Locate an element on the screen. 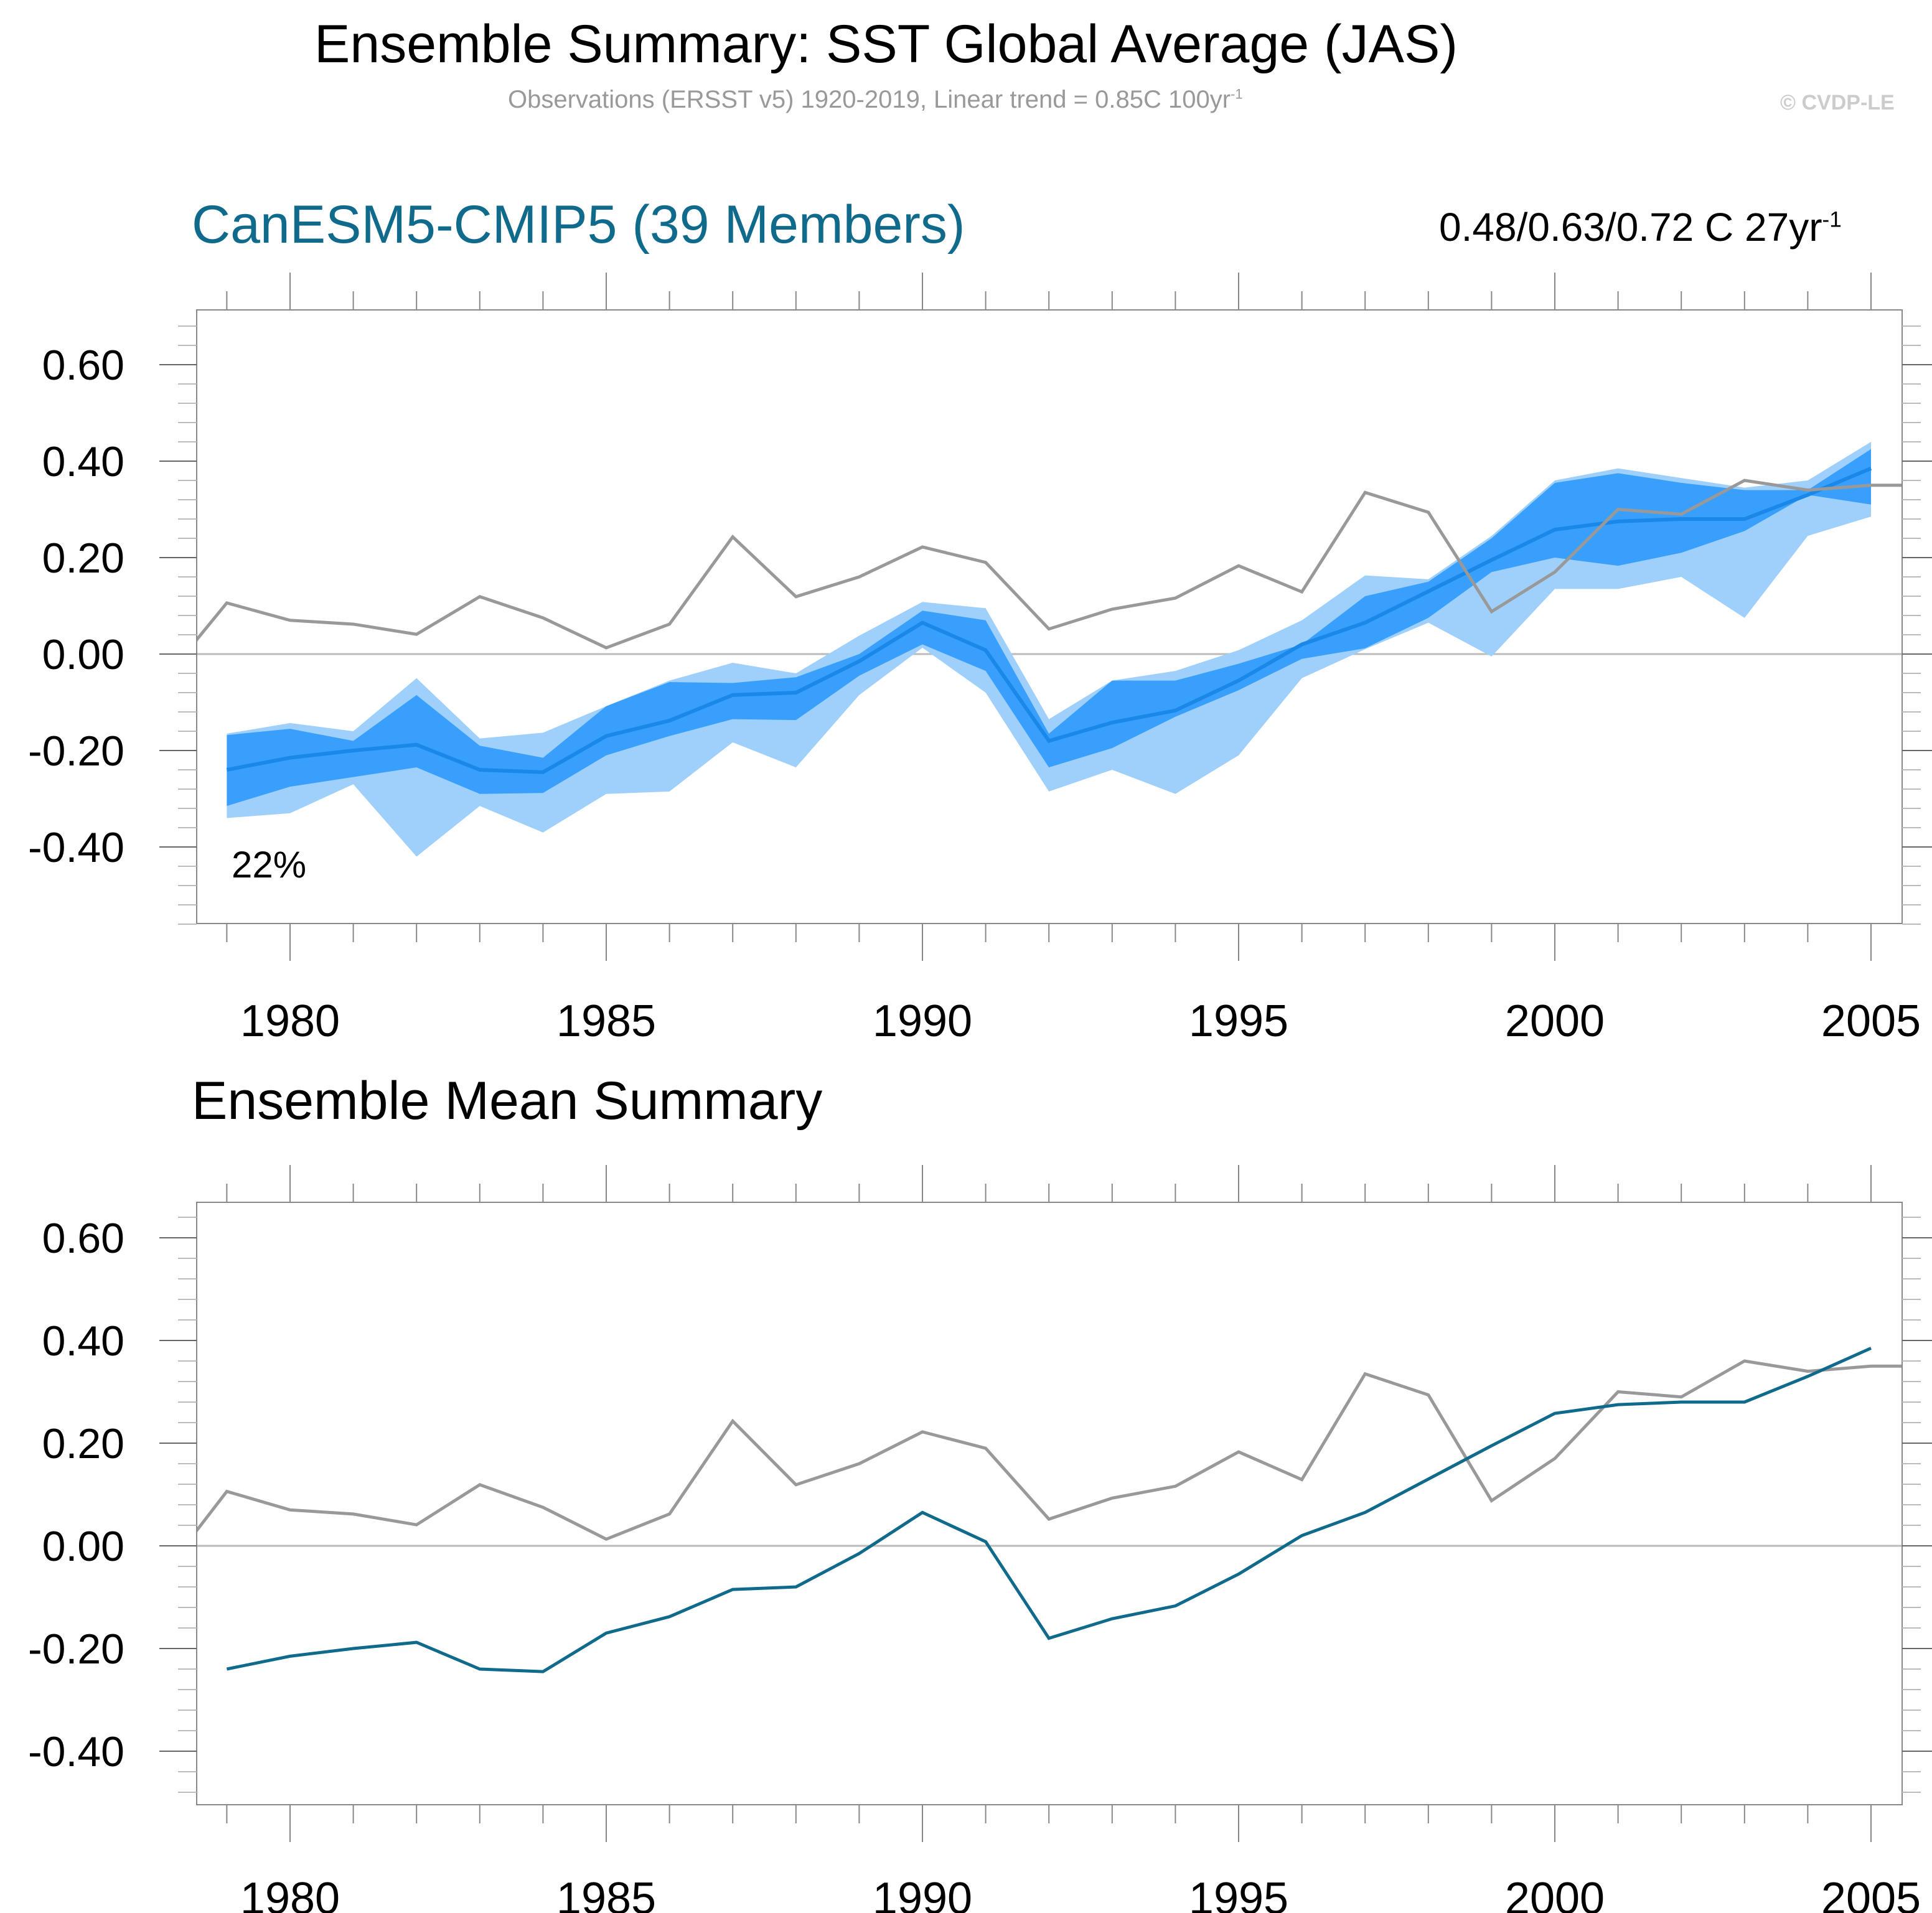  mean-title: Ensemble Mean Summary is located at coordinates (508, 1101).